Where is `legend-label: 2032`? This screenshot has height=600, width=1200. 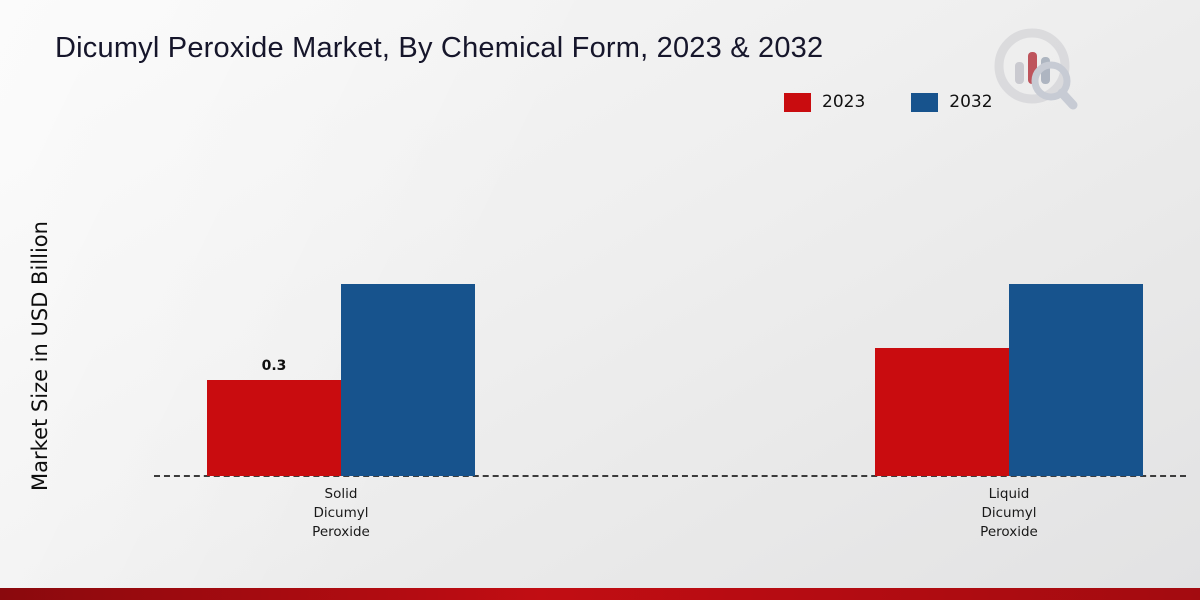
legend-label: 2032 is located at coordinates (971, 102).